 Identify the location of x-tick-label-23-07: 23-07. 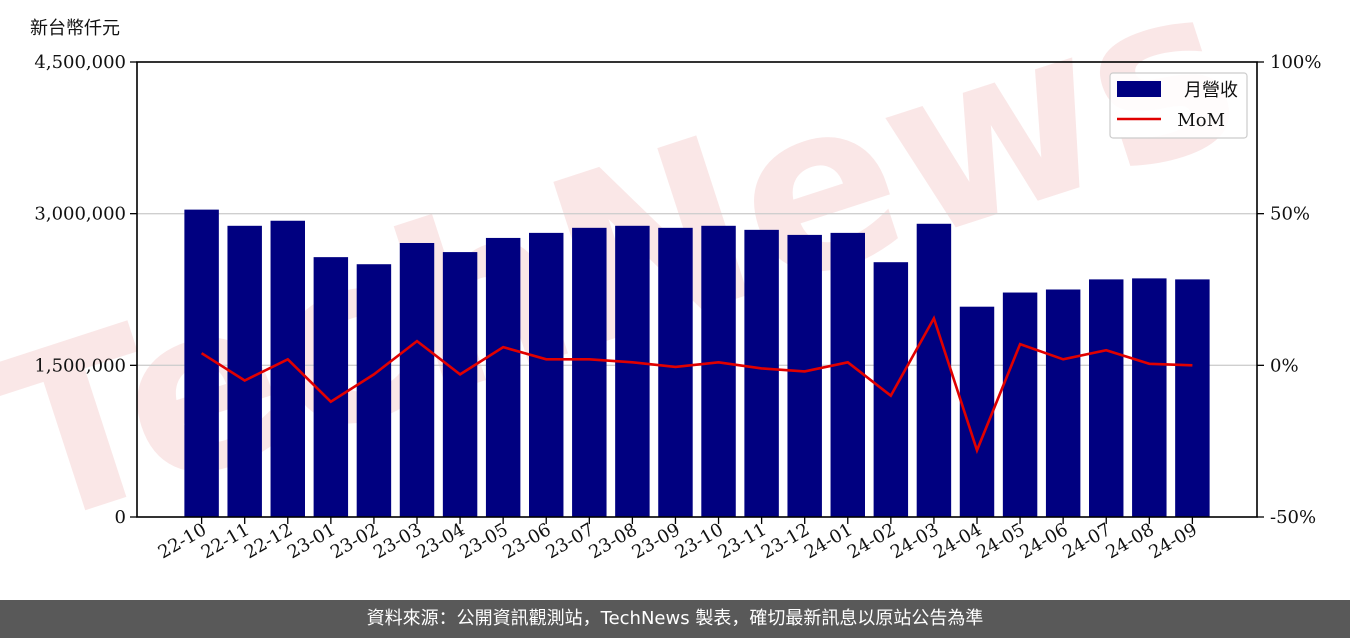
(569, 541).